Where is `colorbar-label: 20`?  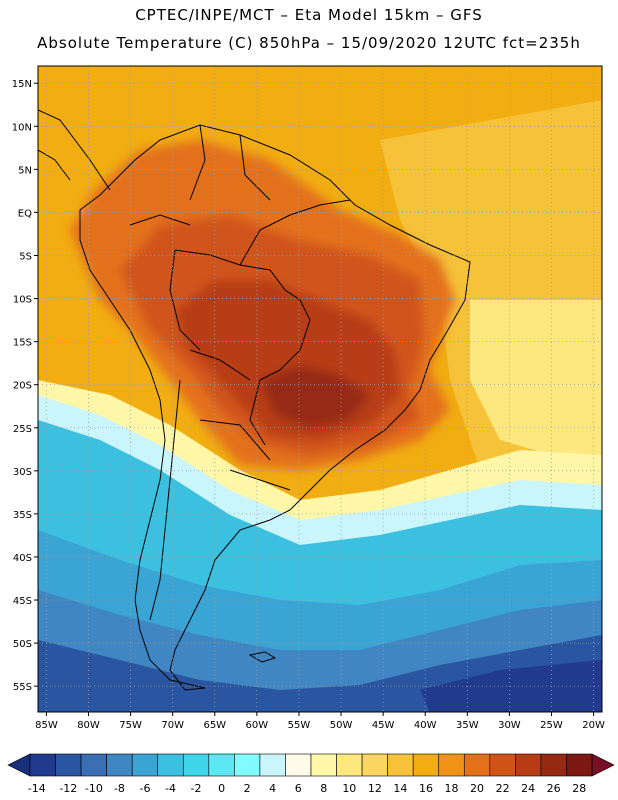 colorbar-label: 20 is located at coordinates (477, 788).